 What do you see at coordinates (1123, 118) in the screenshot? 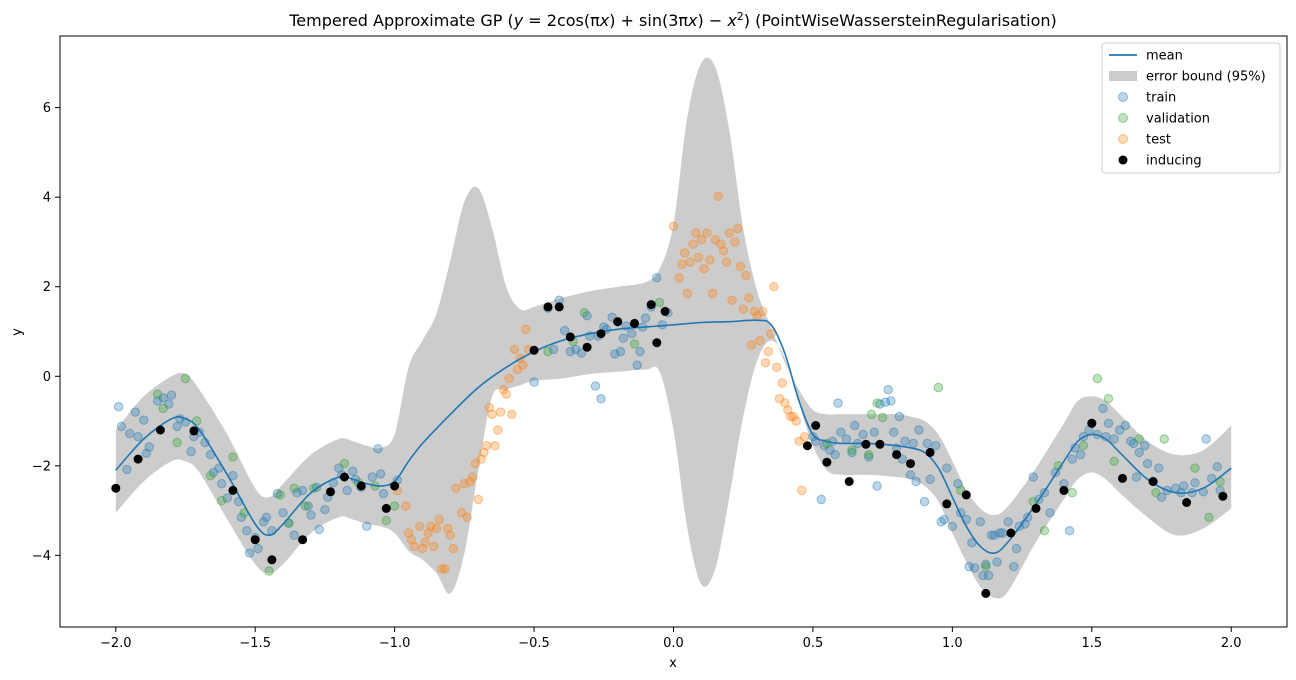
I see `legend-symbol-validation` at bounding box center [1123, 118].